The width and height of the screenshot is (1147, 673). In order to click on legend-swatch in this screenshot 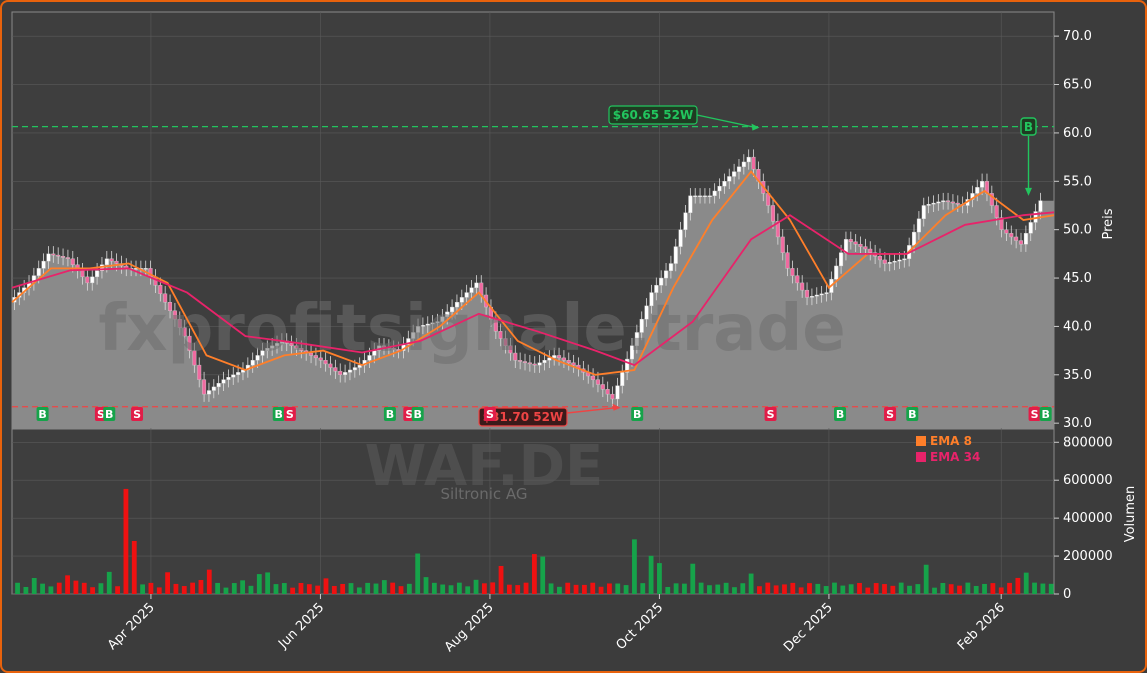, I will do `click(921, 441)`.